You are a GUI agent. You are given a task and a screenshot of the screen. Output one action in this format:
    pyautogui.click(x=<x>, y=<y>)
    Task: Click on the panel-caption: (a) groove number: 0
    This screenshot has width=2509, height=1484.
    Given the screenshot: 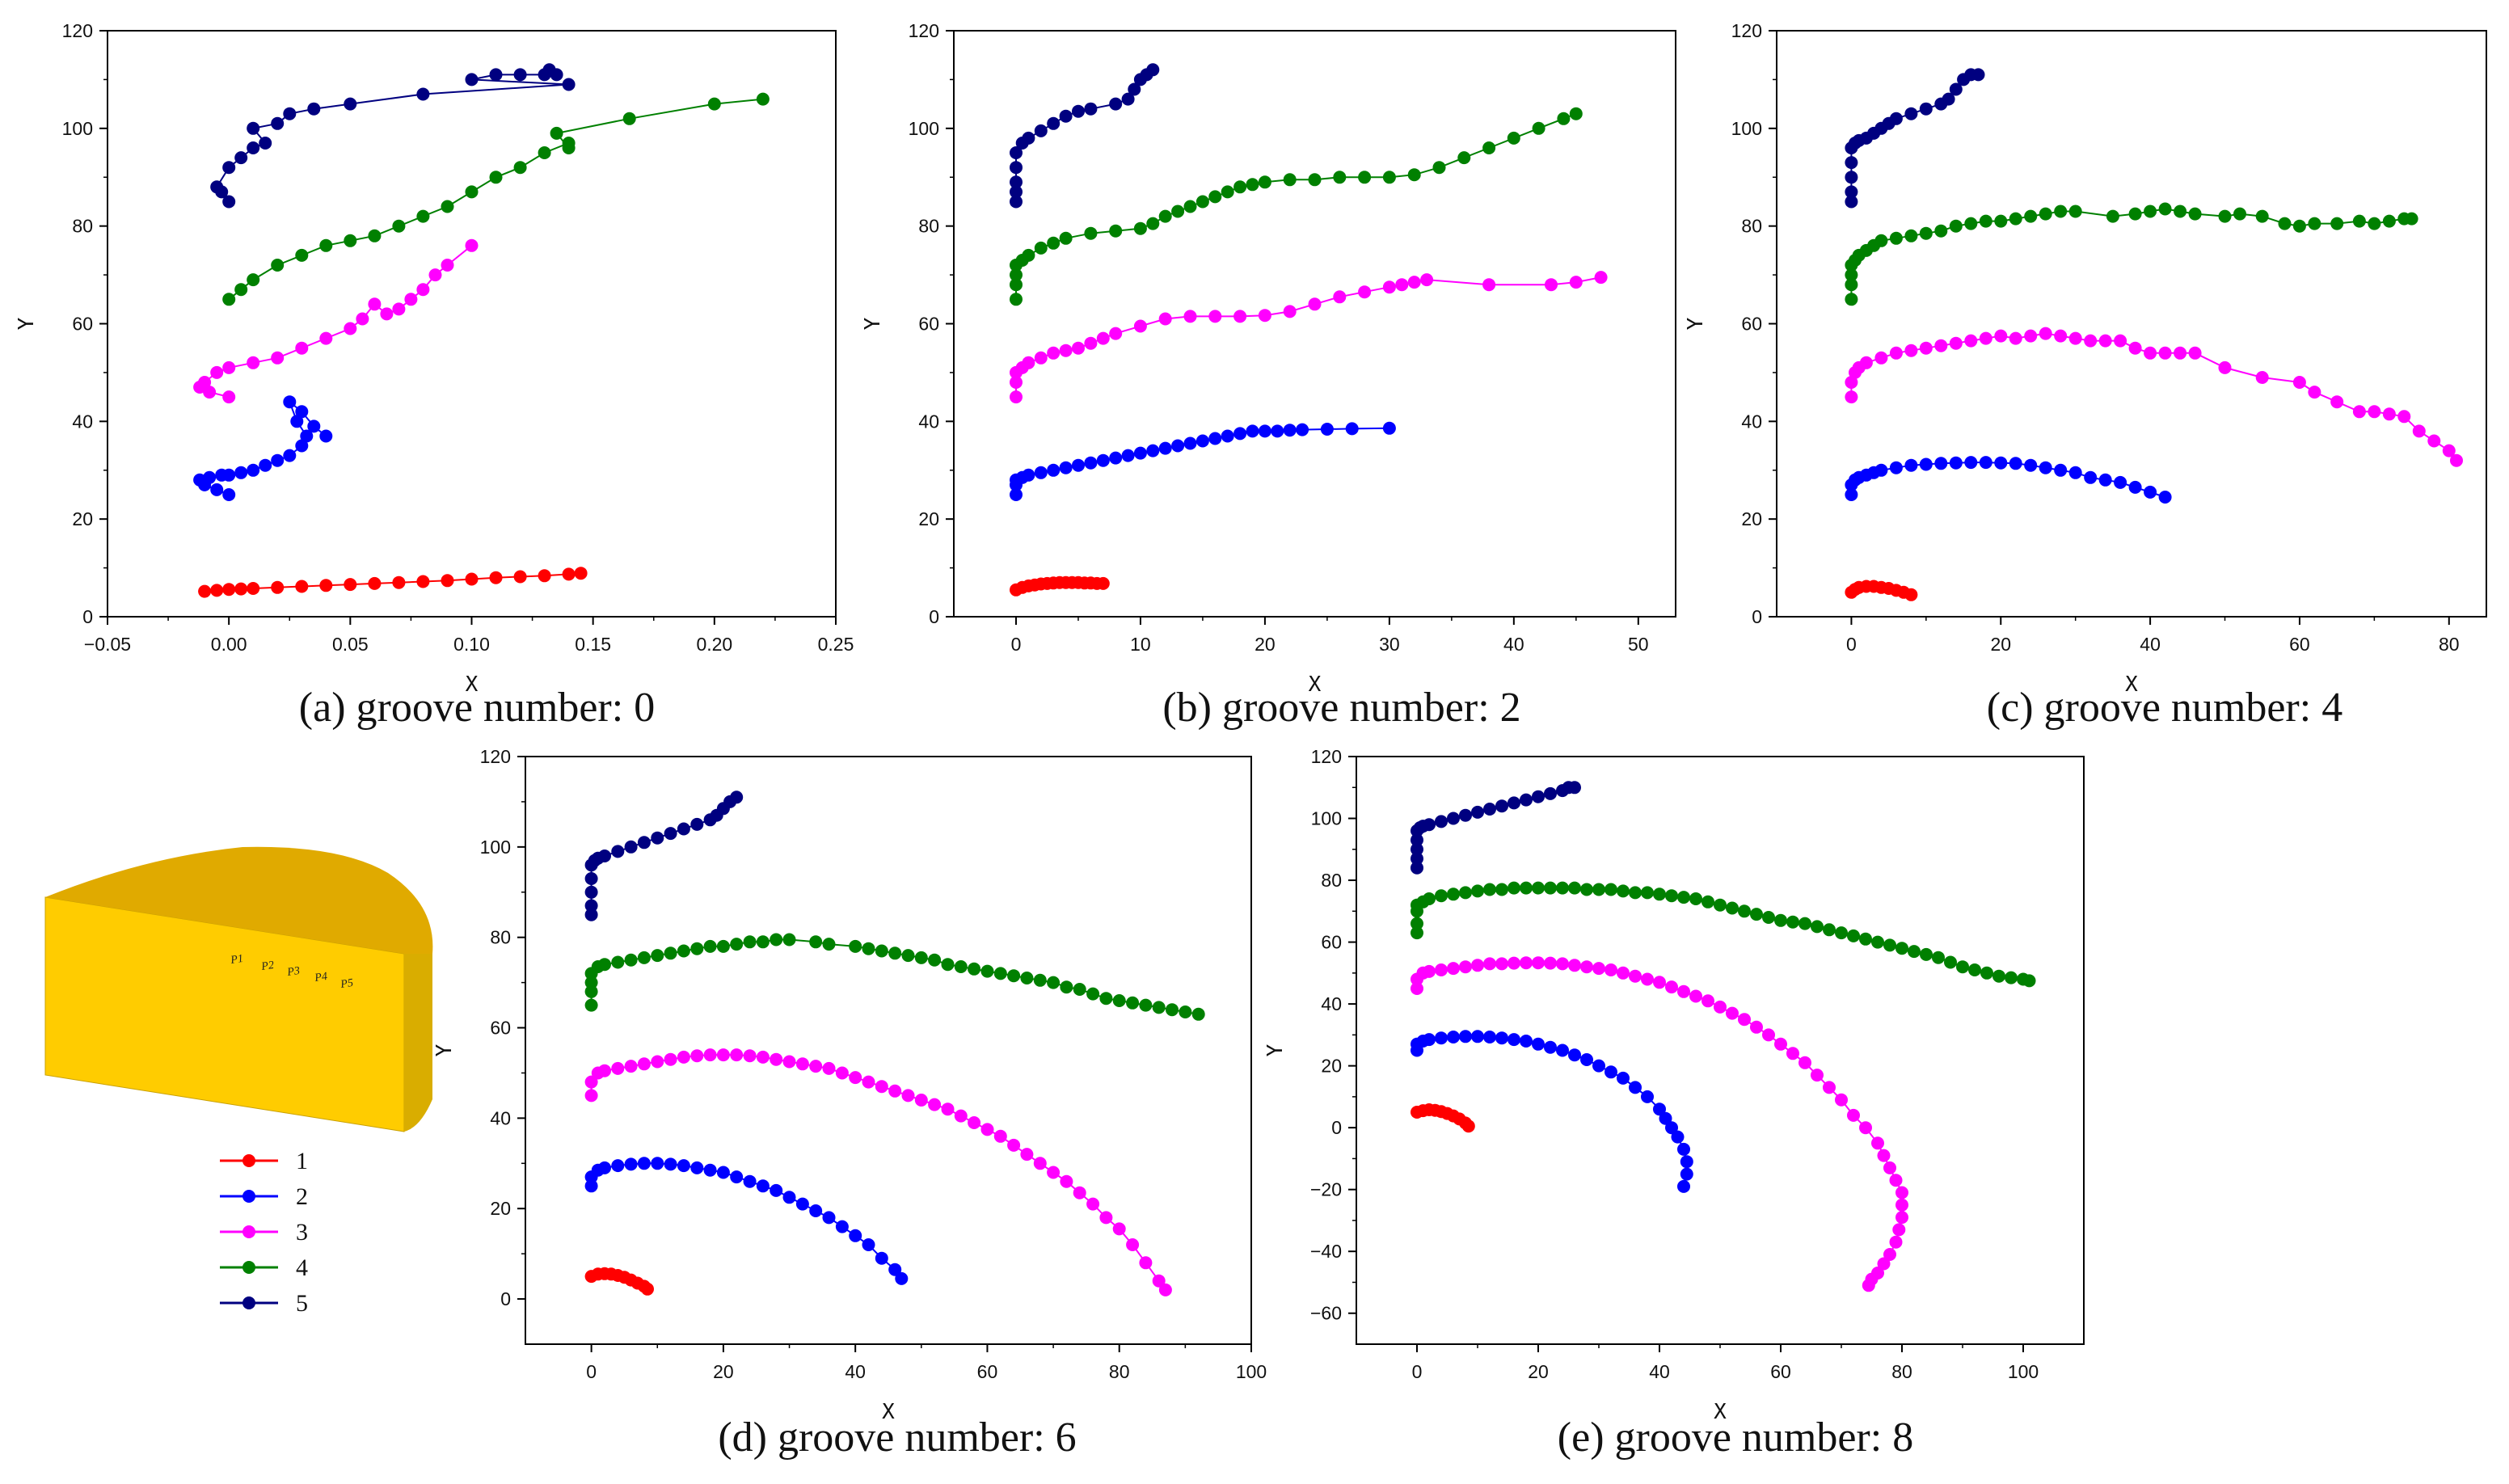 What is the action you would take?
    pyautogui.click(x=477, y=708)
    